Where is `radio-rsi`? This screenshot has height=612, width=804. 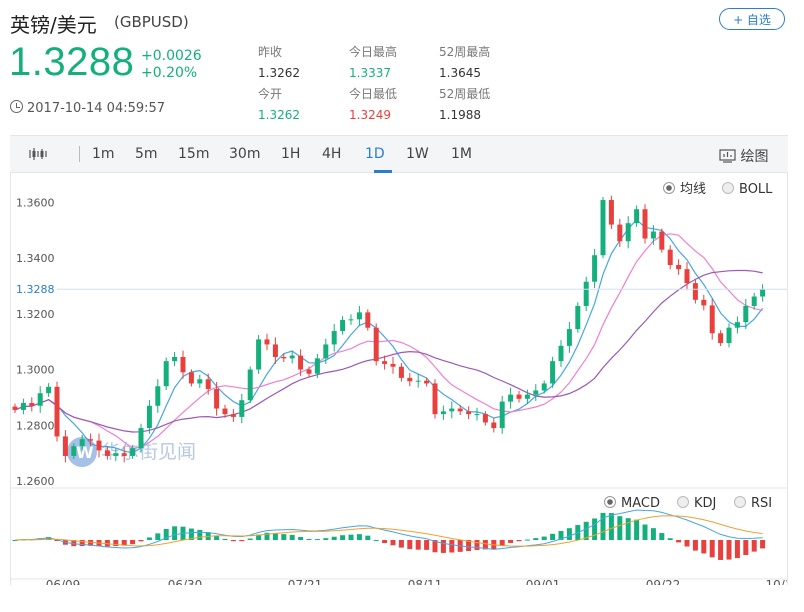 radio-rsi is located at coordinates (740, 502).